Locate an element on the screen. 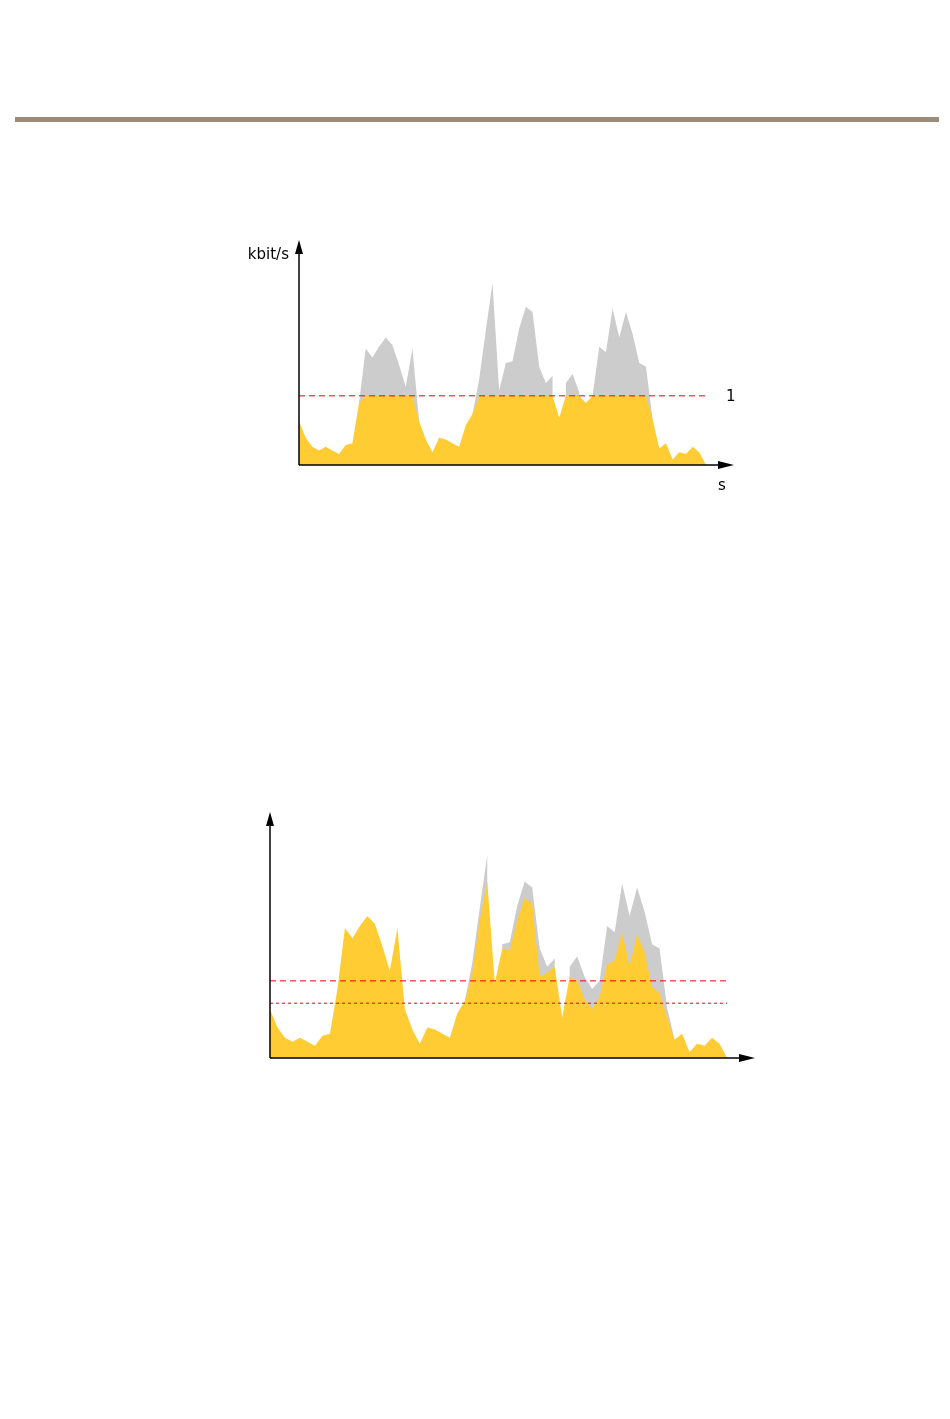 The height and width of the screenshot is (1419, 950). y-axis-title: kbit/s is located at coordinates (268, 254).